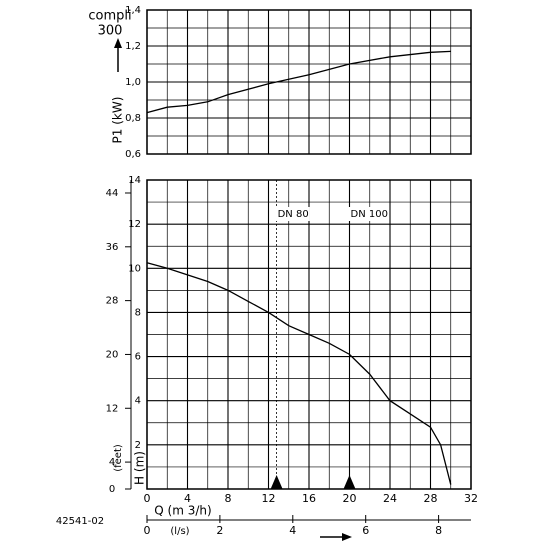  What do you see at coordinates (138, 445) in the screenshot?
I see `y-tick-label: 2` at bounding box center [138, 445].